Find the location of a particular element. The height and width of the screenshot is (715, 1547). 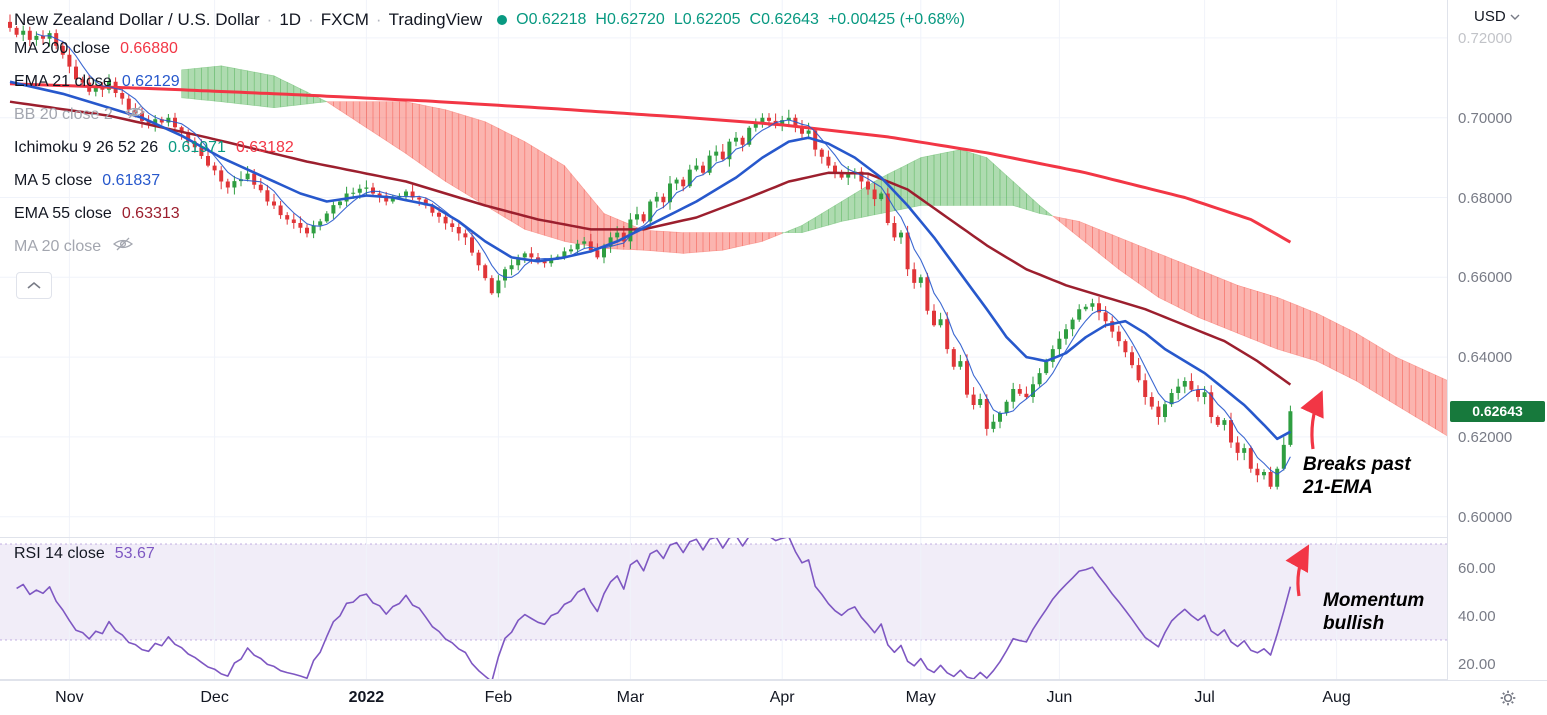

price-tick-label: 0.60000 is located at coordinates (1485, 517).